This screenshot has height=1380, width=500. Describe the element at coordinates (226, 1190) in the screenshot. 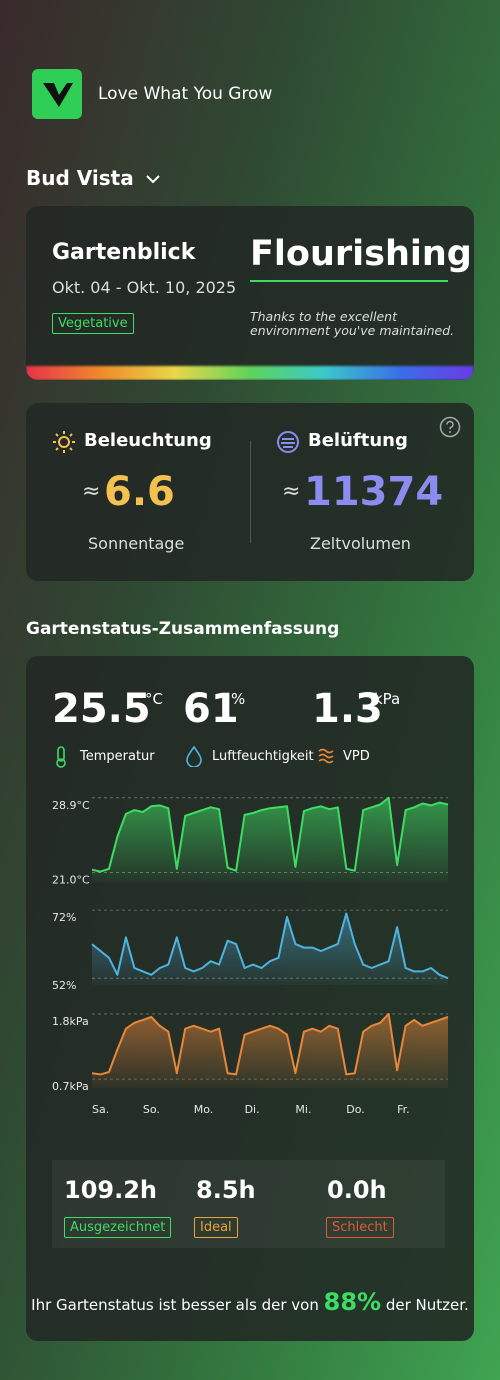

I see `hours-value: 8.5h` at that location.